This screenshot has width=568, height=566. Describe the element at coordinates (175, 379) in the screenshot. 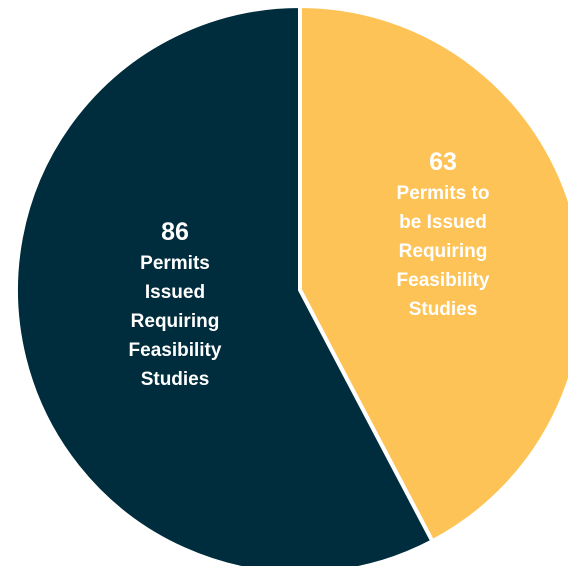

I see `slice-label-line-1-4: Studies` at that location.